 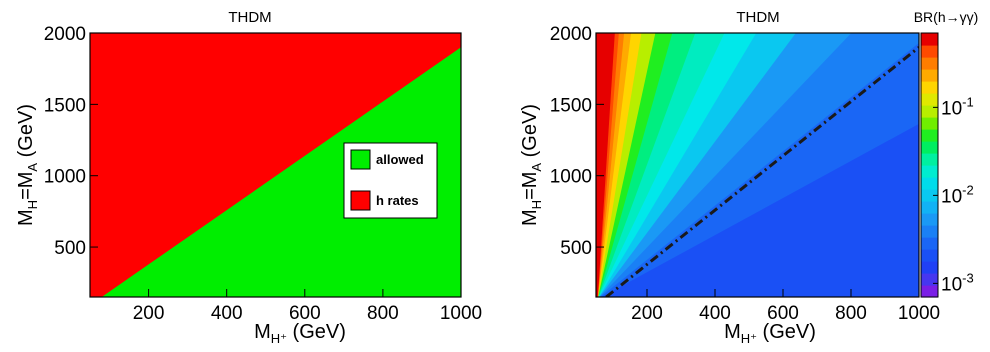 I want to click on left-x-tick-label: 200, so click(x=149, y=313).